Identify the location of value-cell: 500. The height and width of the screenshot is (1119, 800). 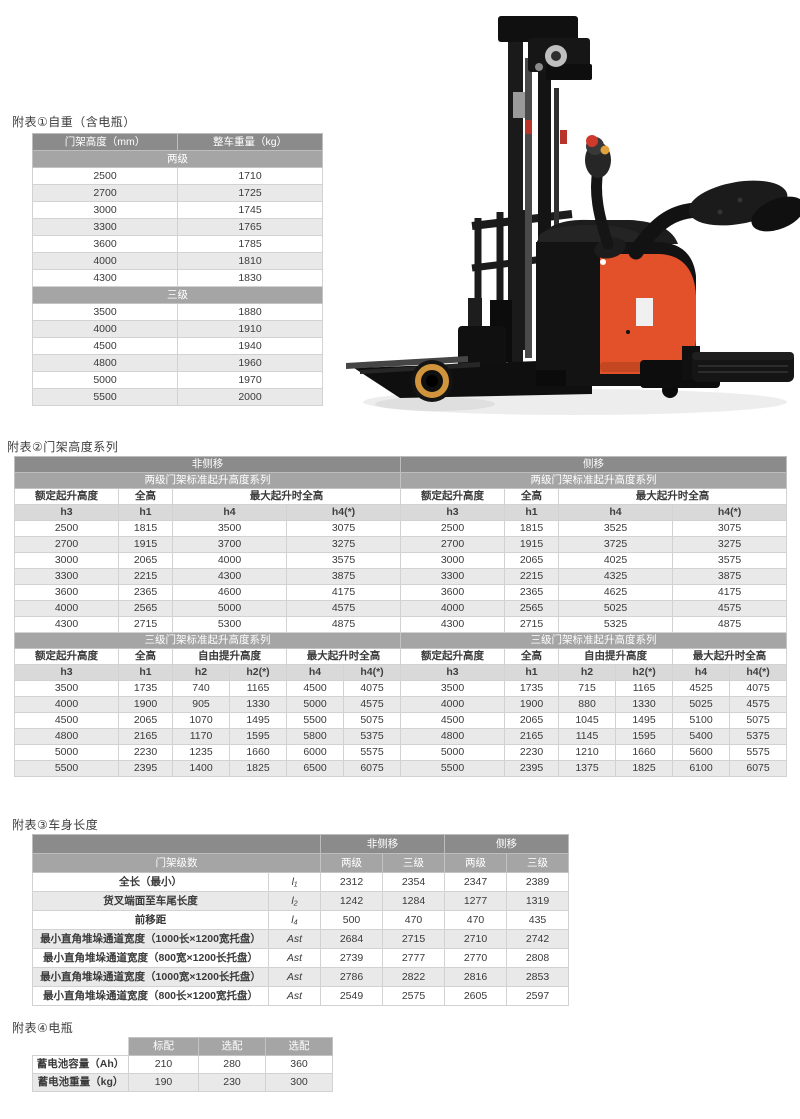
(351, 920).